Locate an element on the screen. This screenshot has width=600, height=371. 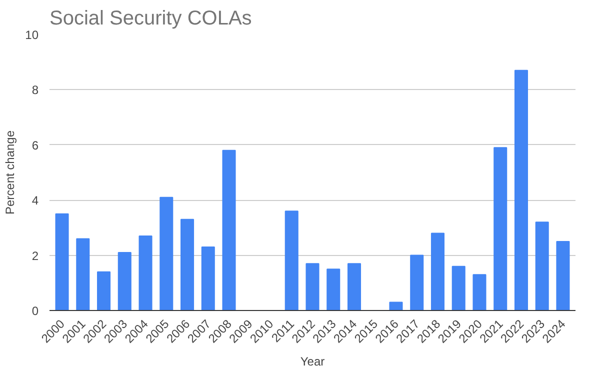
y-tick-label: 2 is located at coordinates (35, 255).